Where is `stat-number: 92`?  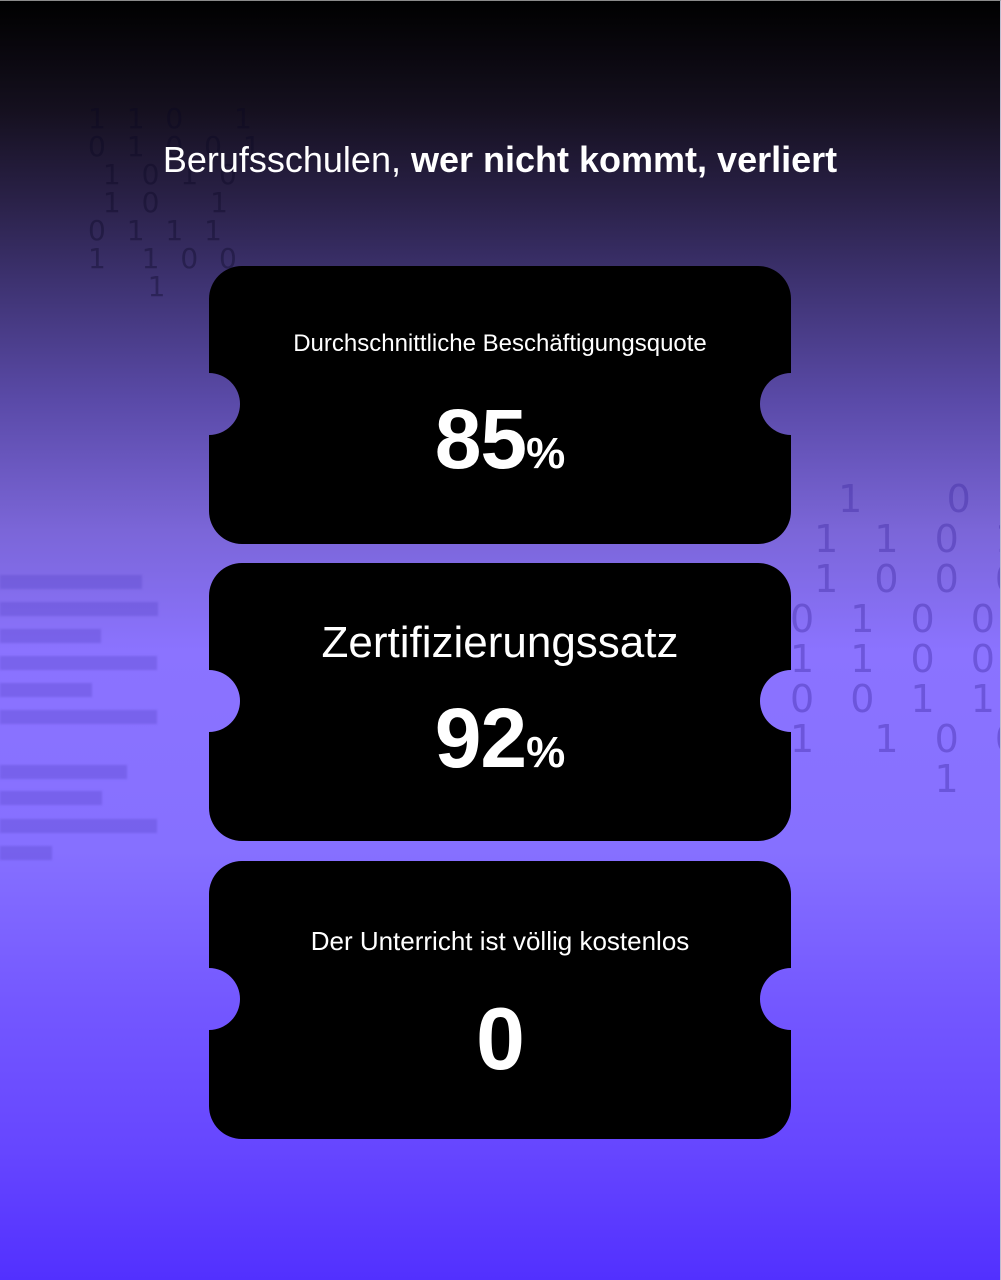 stat-number: 92 is located at coordinates (480, 738).